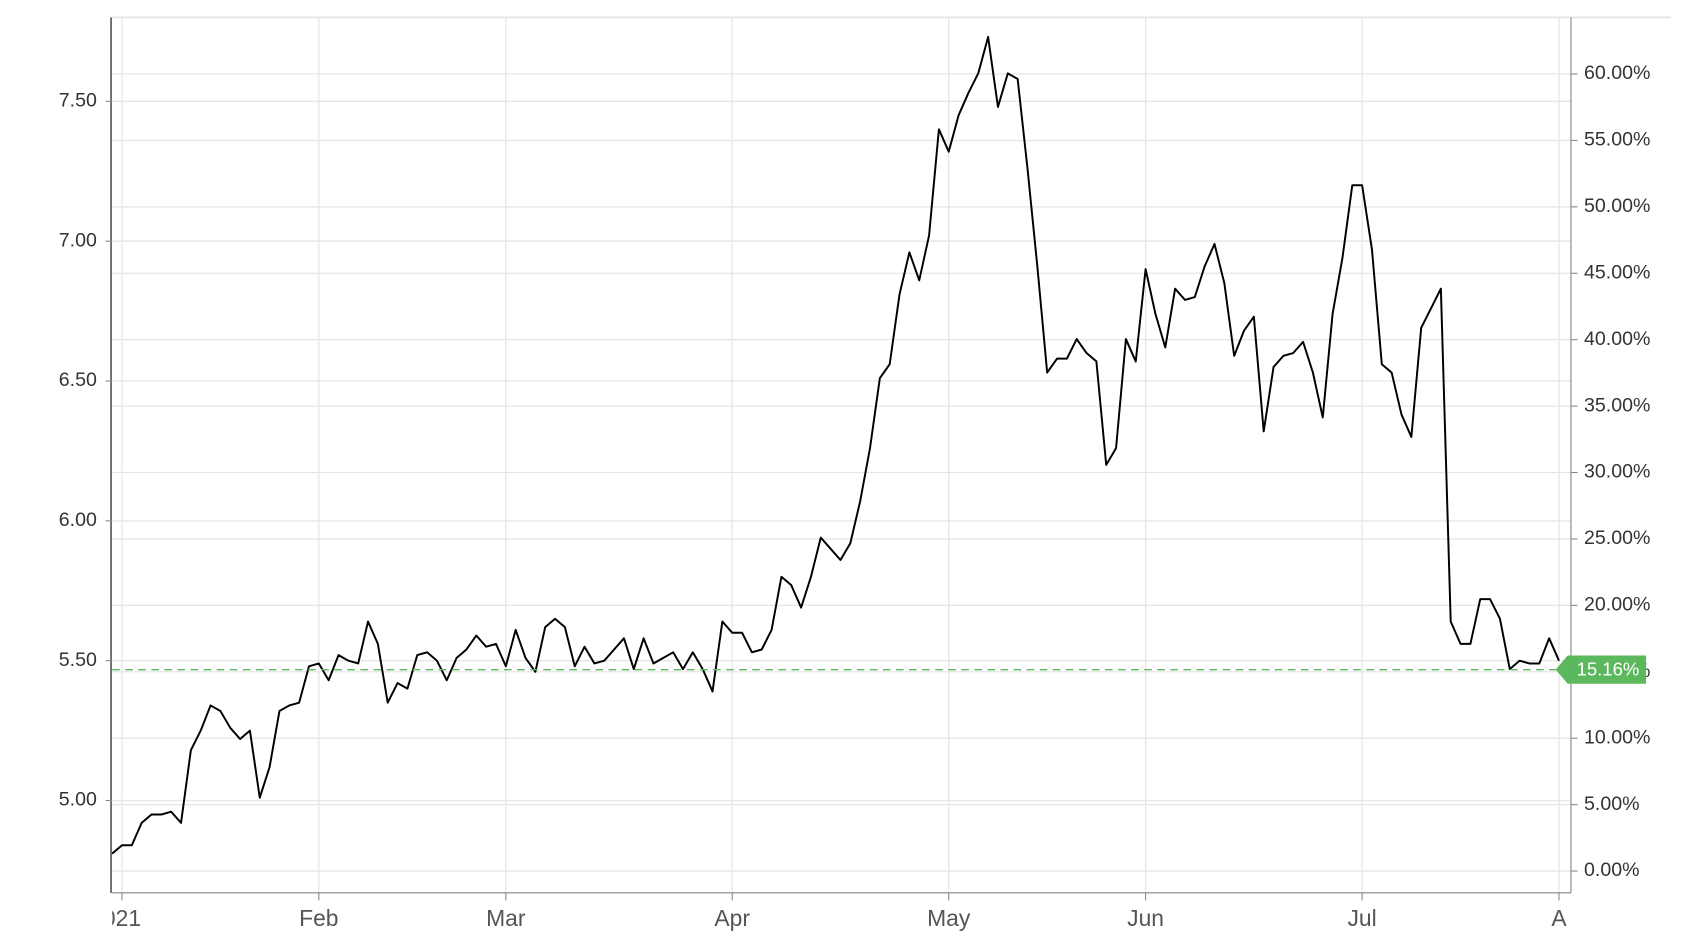 This screenshot has height=944, width=1682. What do you see at coordinates (1362, 918) in the screenshot?
I see `x-tick-label: Jul` at bounding box center [1362, 918].